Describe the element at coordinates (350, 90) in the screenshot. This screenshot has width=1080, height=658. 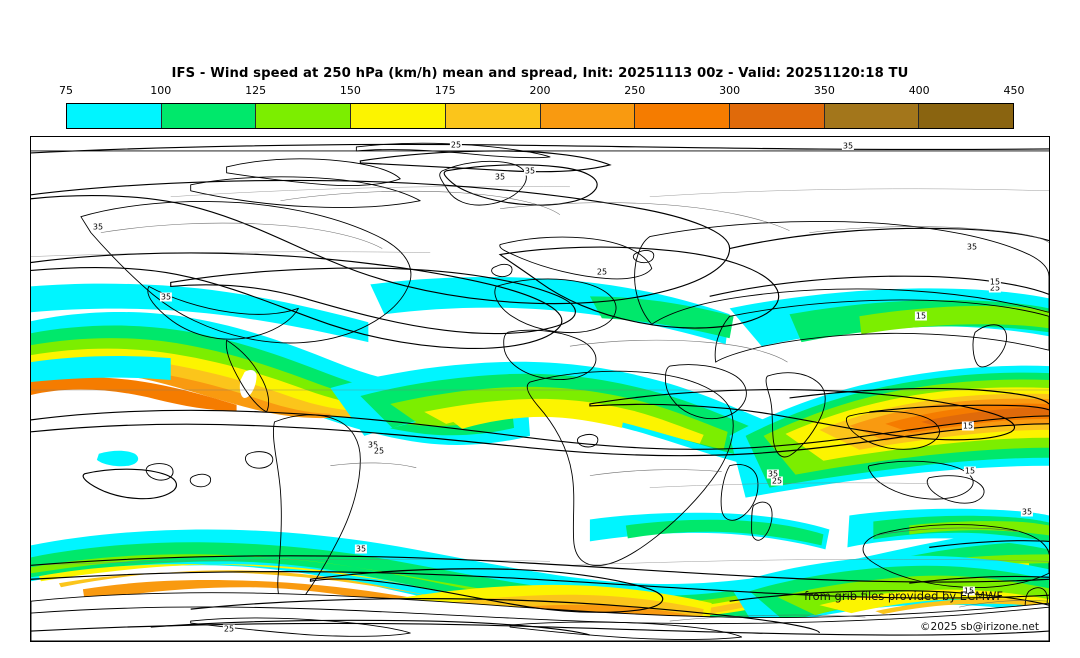
I see `colorbar-tick-150: 150` at that location.